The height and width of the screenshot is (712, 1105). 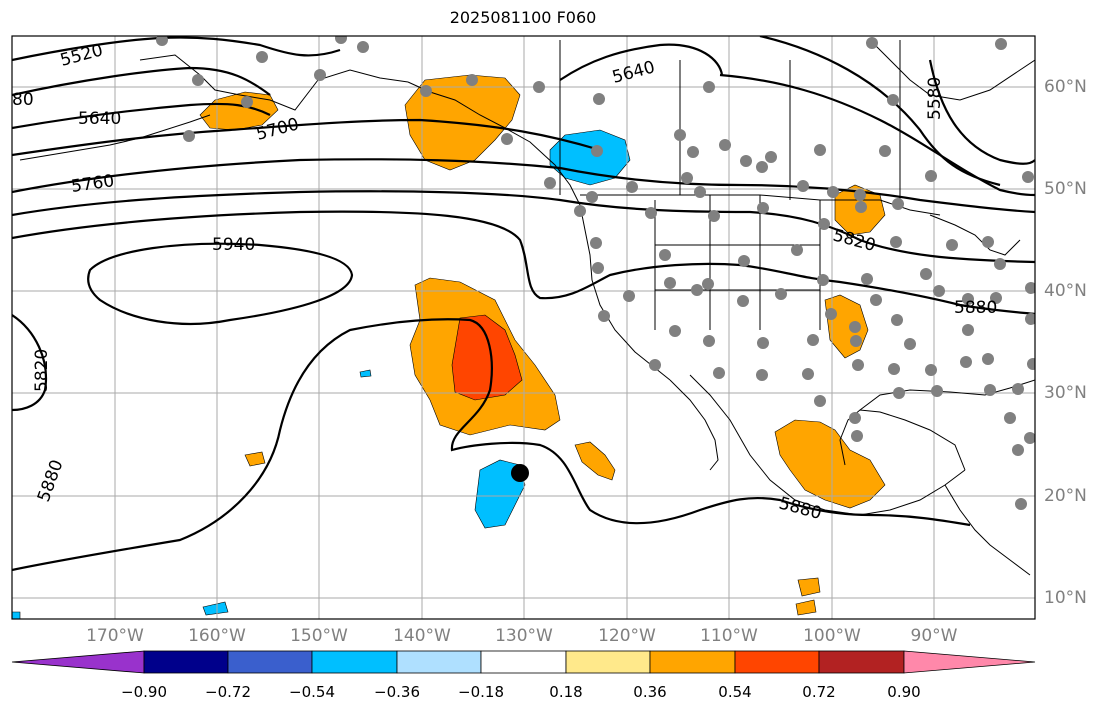 What do you see at coordinates (1065, 598) in the screenshot?
I see `lat-label-10n: 10°N` at bounding box center [1065, 598].